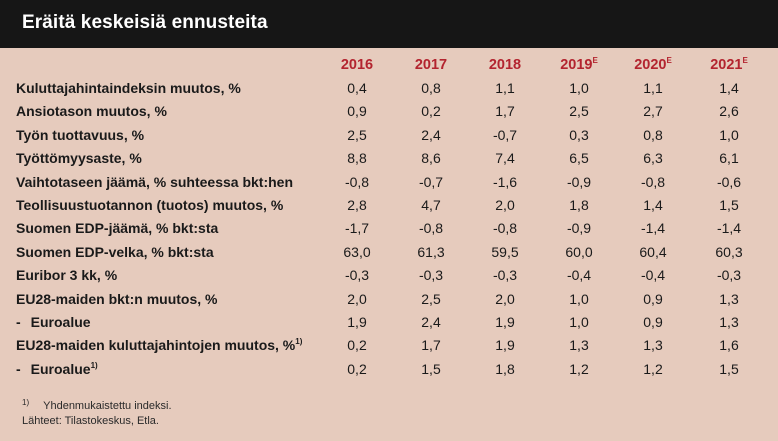 The height and width of the screenshot is (441, 778). Describe the element at coordinates (653, 368) in the screenshot. I see `value-cell: 1,2` at that location.